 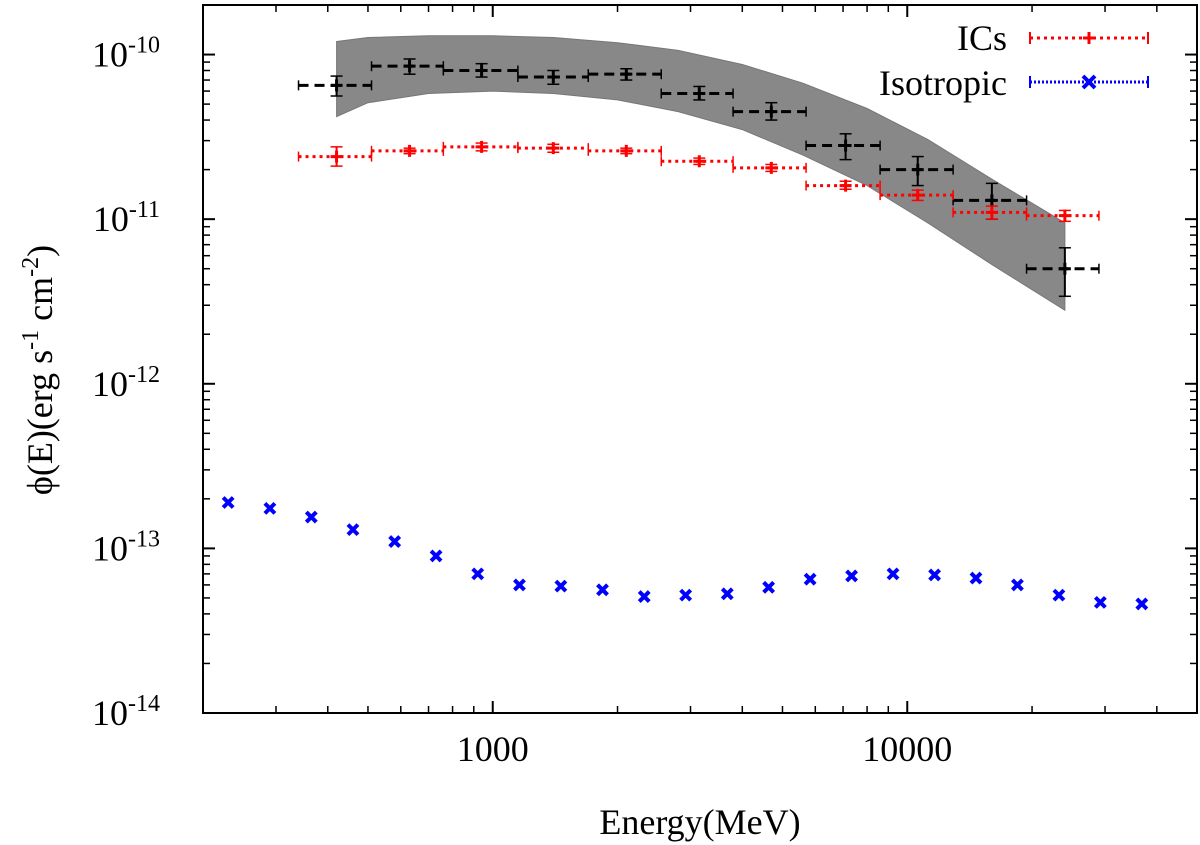 What do you see at coordinates (126, 383) in the screenshot?
I see `y-tick-label: 10-12` at bounding box center [126, 383].